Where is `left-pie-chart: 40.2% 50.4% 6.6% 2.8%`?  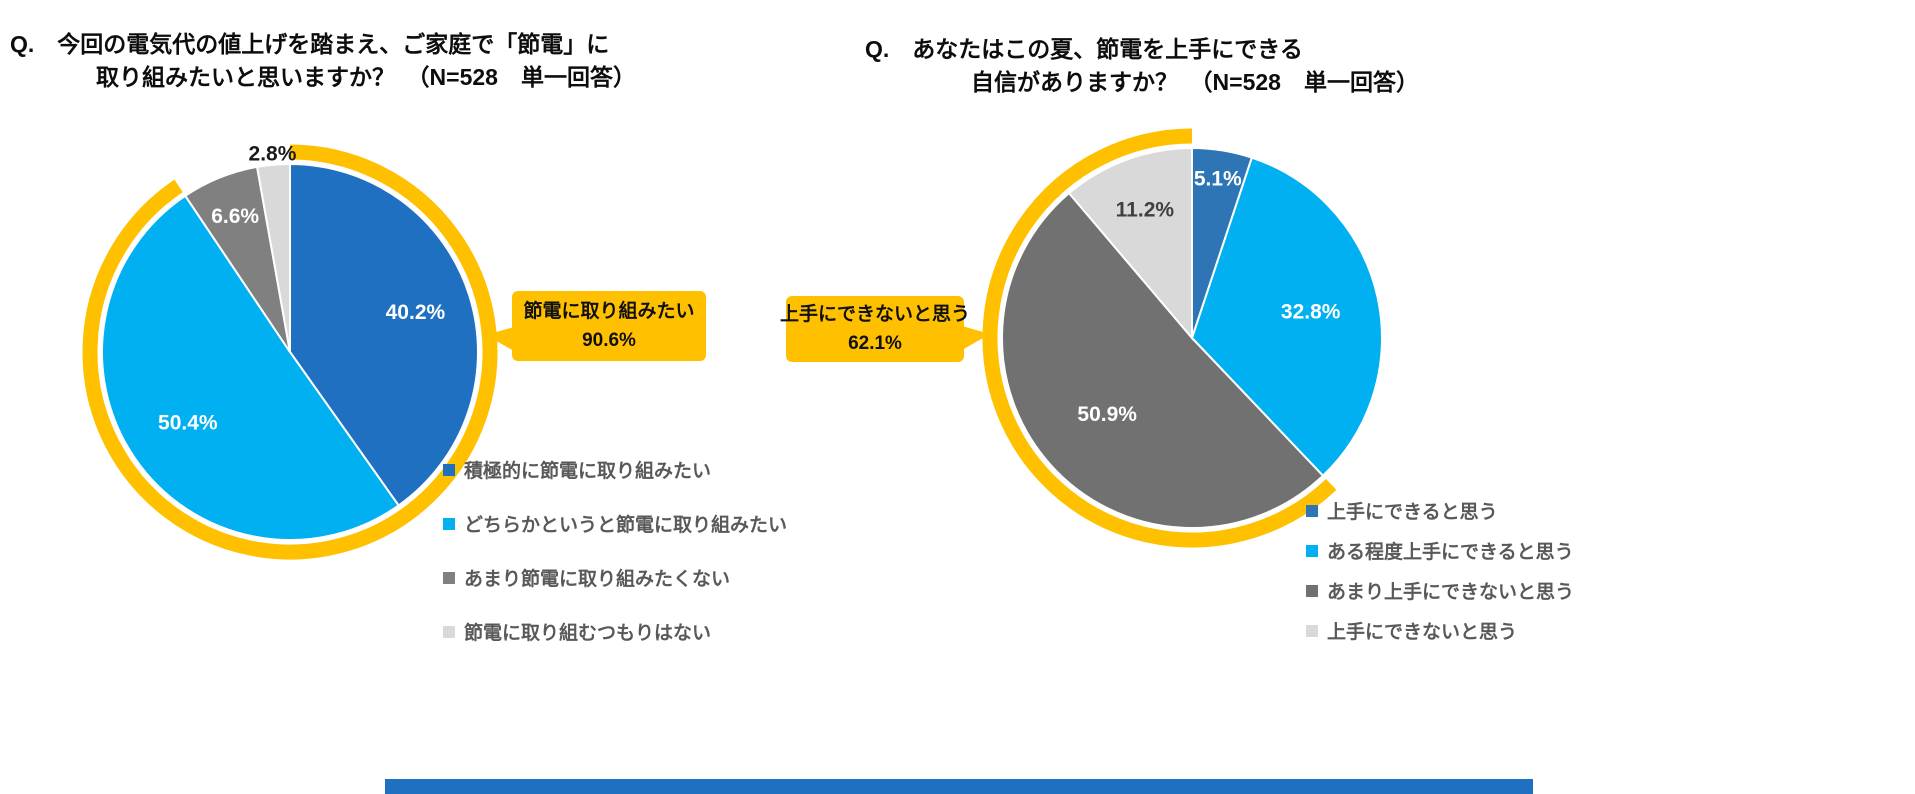 left-pie-chart: 40.2% 50.4% 6.6% 2.8% is located at coordinates (290, 351).